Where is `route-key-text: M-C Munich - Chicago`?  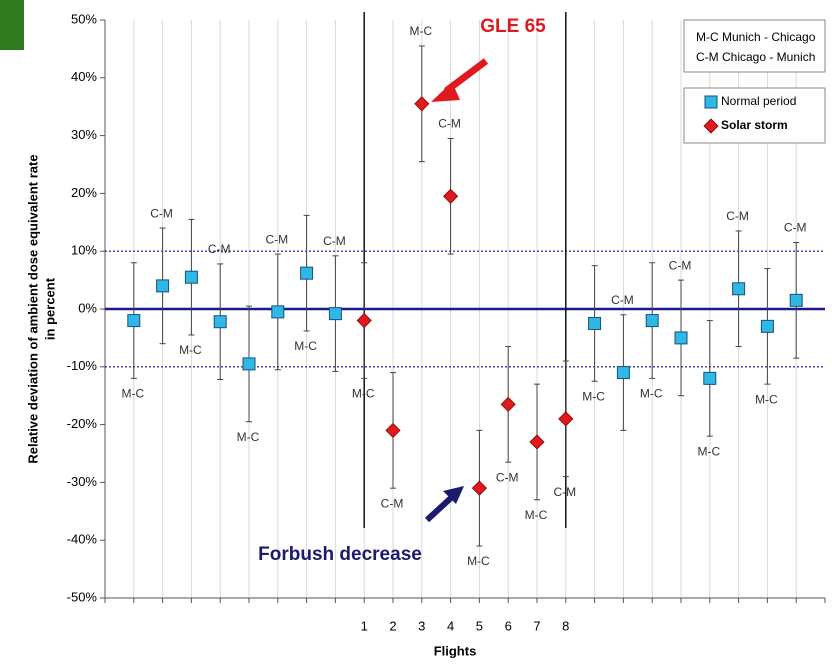
route-key-text: M-C Munich - Chicago is located at coordinates (756, 37).